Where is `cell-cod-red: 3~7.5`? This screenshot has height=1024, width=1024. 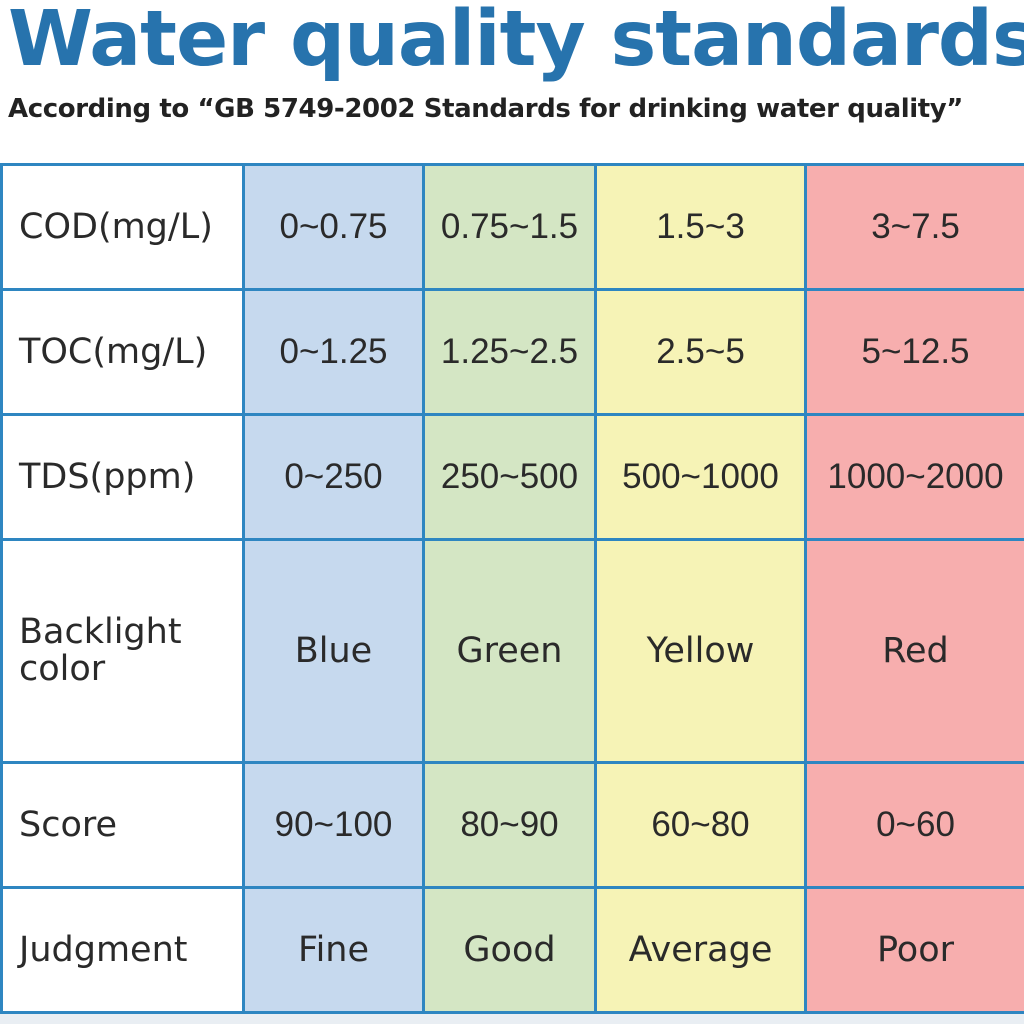
cell-cod-red: 3~7.5 is located at coordinates (914, 227).